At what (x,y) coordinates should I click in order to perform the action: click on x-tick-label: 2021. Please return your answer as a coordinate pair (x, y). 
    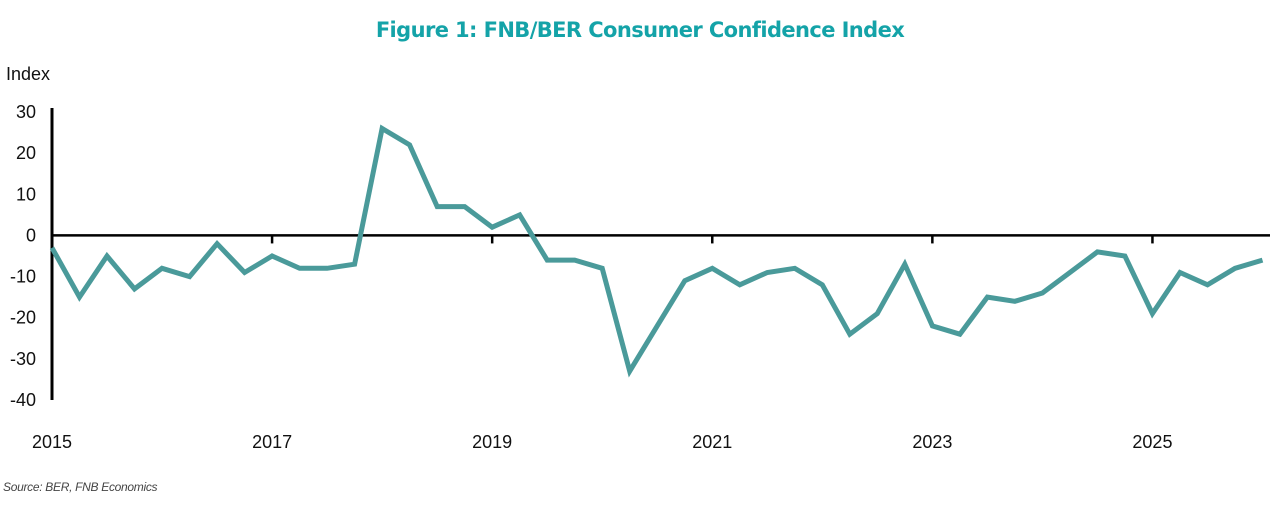
    Looking at the image, I should click on (712, 442).